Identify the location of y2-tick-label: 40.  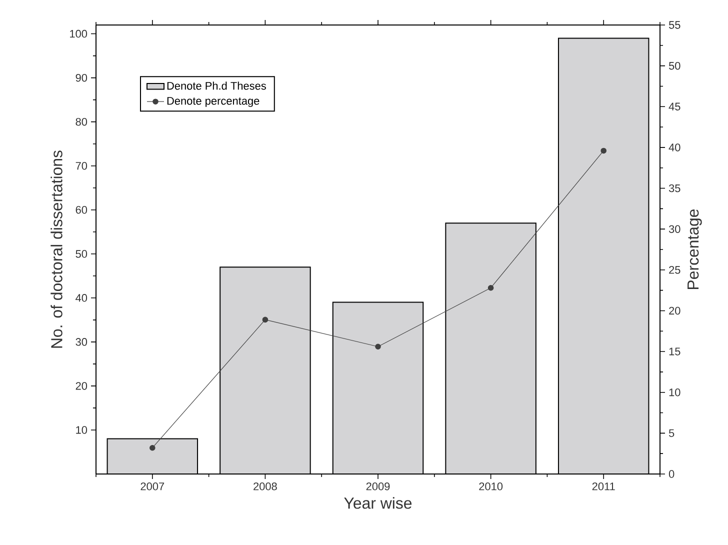
(674, 148).